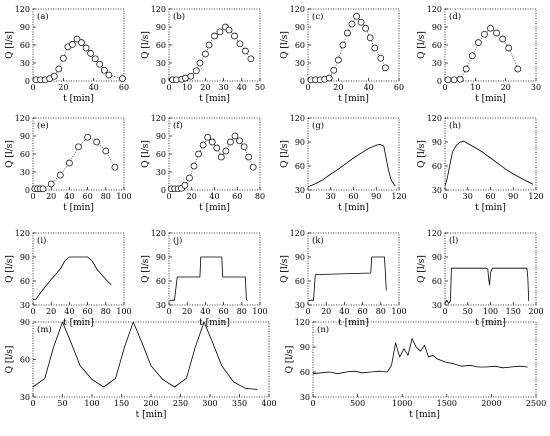 The height and width of the screenshot is (436, 550). What do you see at coordinates (121, 403) in the screenshot?
I see `x-tick-label: 150` at bounding box center [121, 403].